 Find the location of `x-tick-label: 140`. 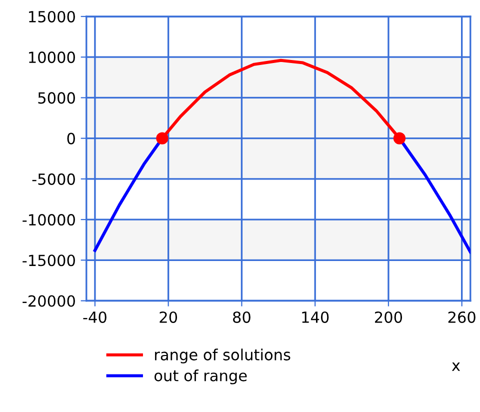

x-tick-label: 140 is located at coordinates (315, 317).